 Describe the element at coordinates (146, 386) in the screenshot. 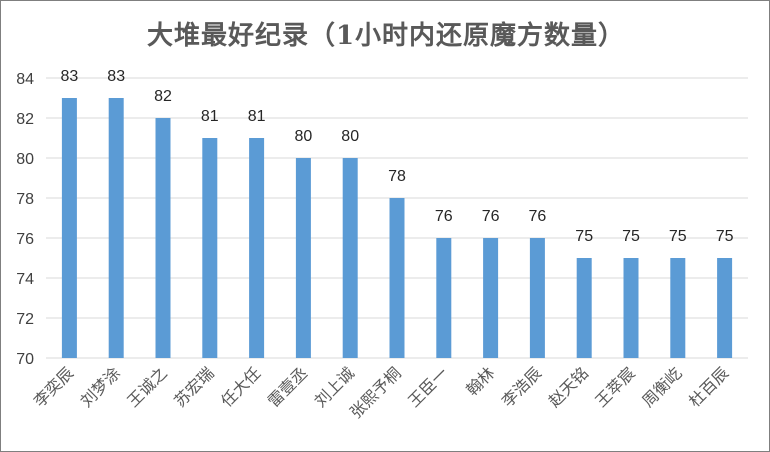

I see `x-category-label: 王诚之` at that location.